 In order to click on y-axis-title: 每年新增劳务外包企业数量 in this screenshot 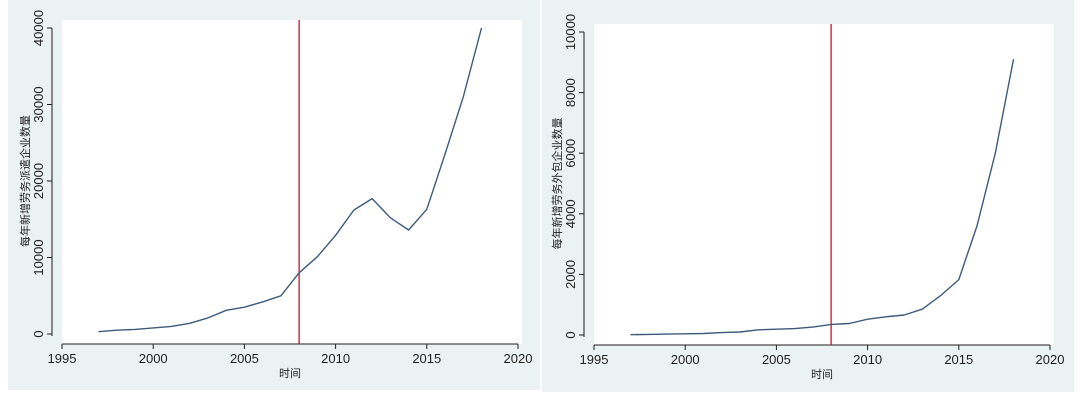, I will do `click(557, 184)`.